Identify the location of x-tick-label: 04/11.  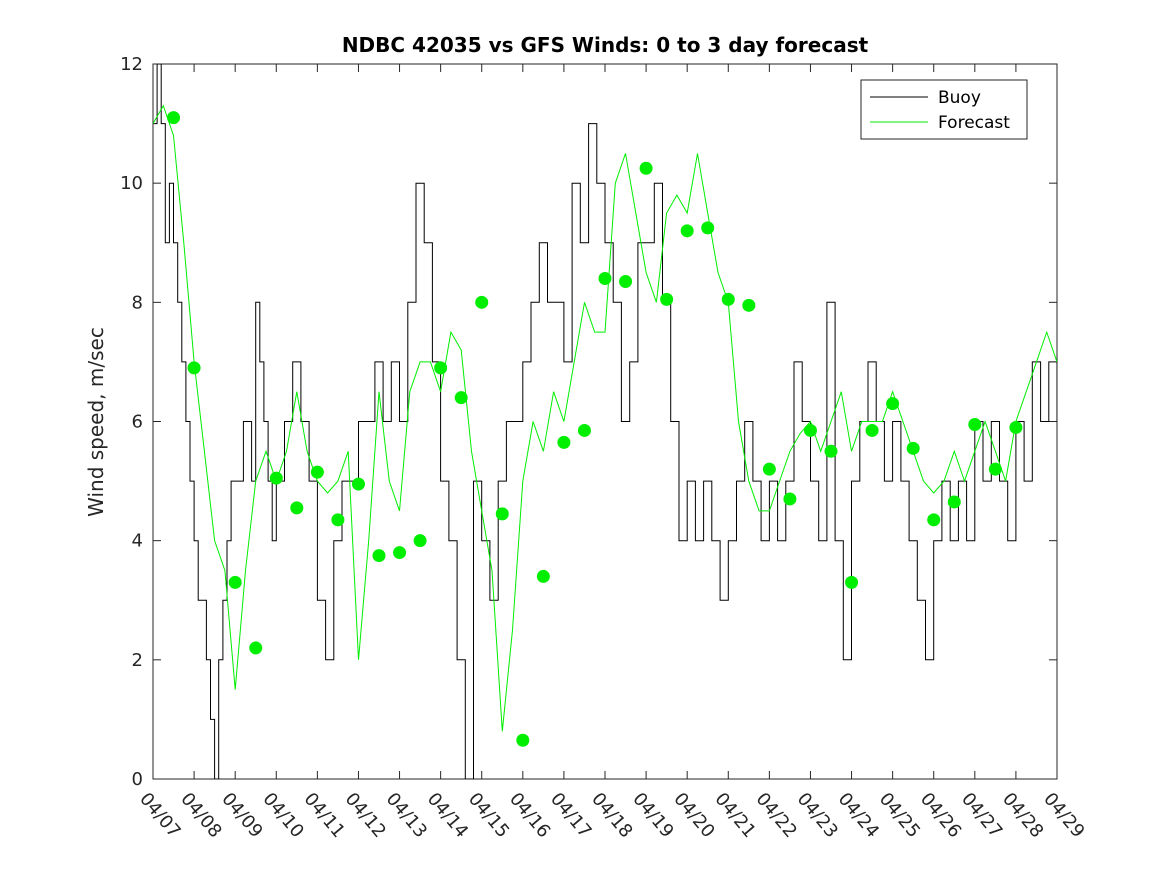
(324, 815).